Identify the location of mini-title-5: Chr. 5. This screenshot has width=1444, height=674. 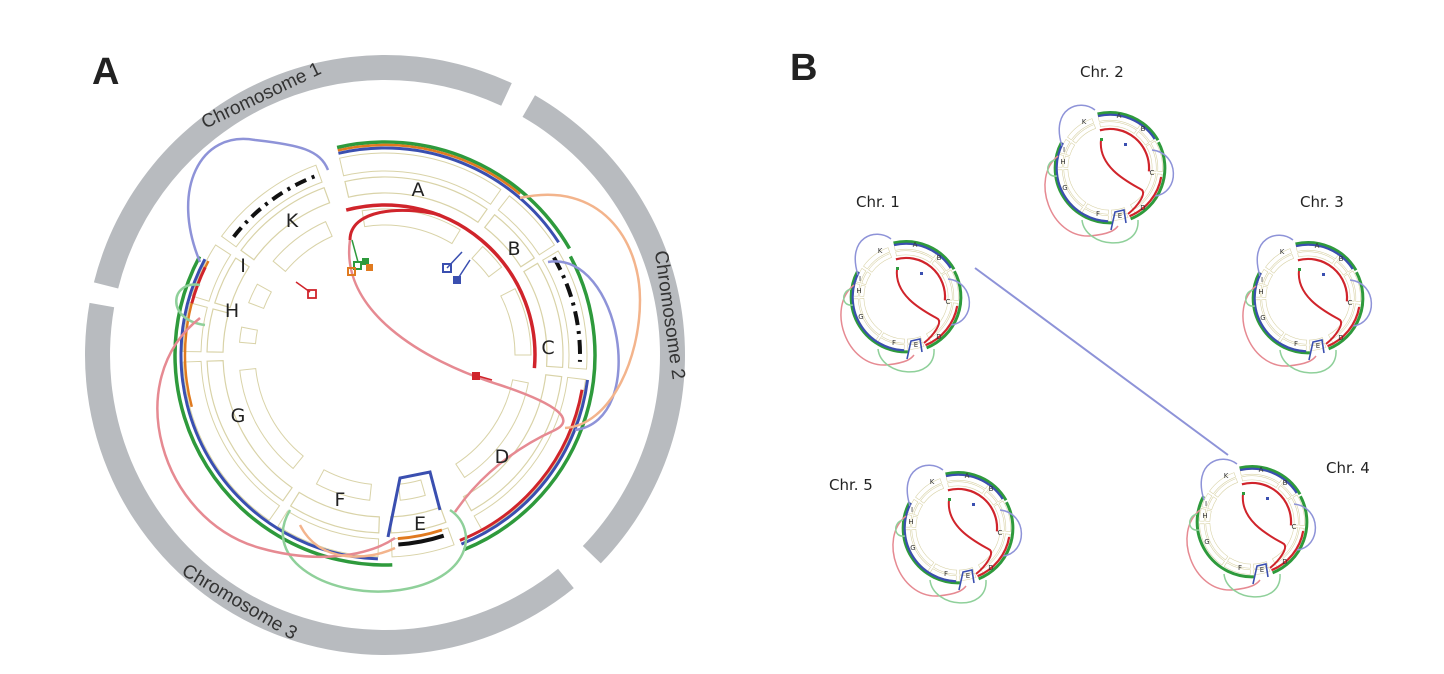
(851, 485).